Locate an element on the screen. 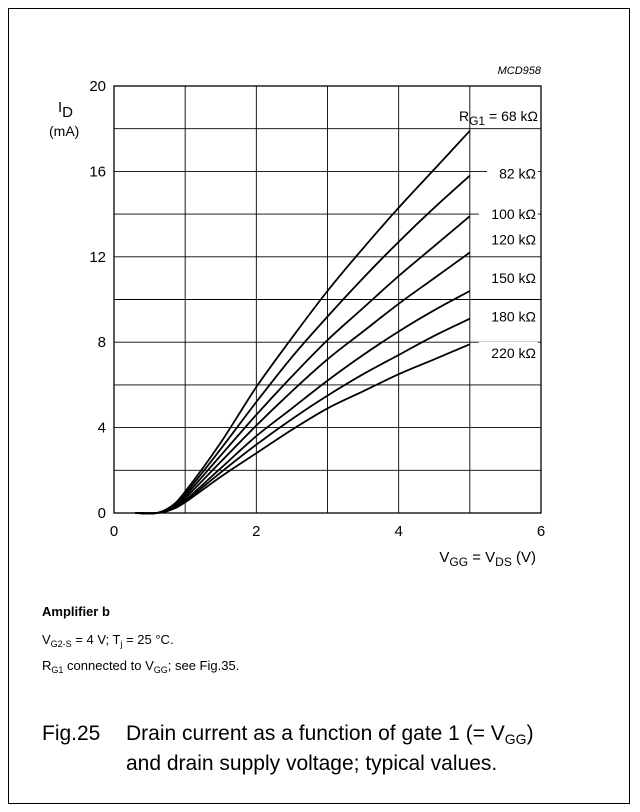 Image resolution: width=640 pixels, height=812 pixels. y-tick-label: 8 is located at coordinates (102, 342).